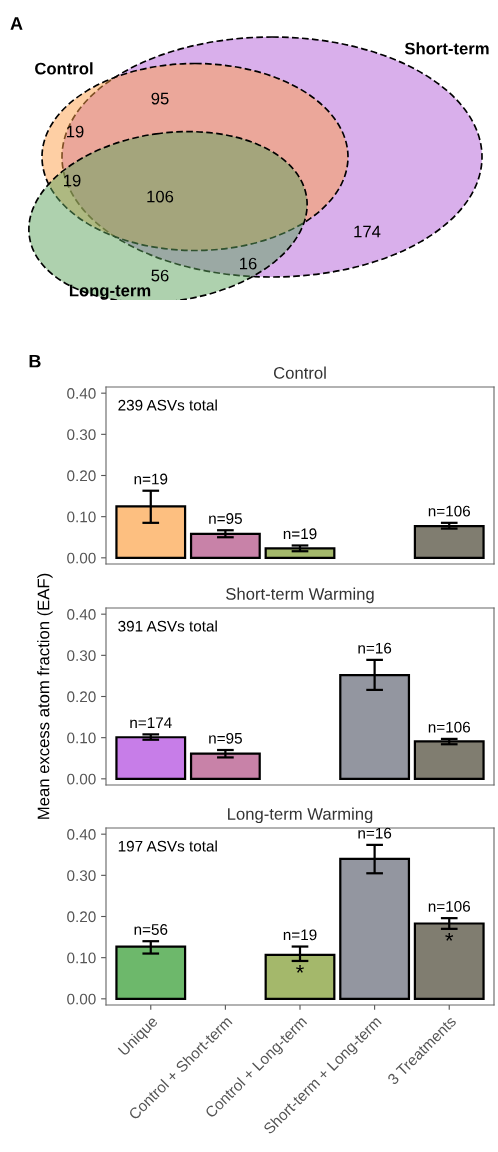 The width and height of the screenshot is (498, 1152). I want to click on text: Control, so click(64, 68).